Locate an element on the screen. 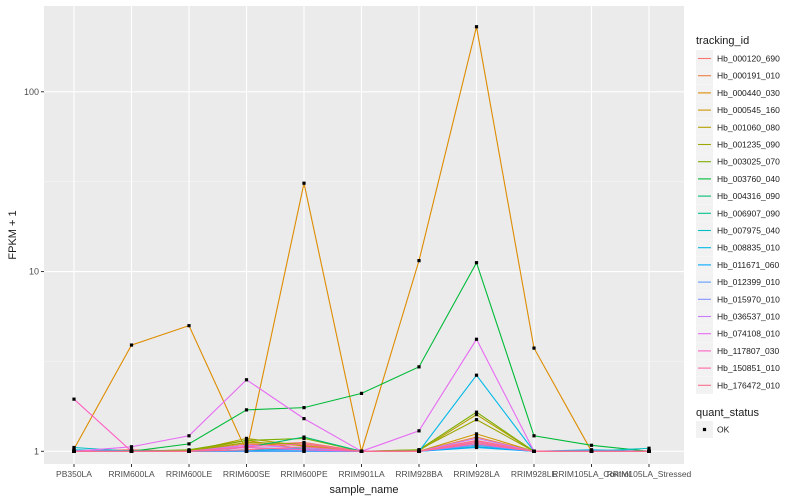 The width and height of the screenshot is (800, 500). legend-label: Hb_003760_040 is located at coordinates (748, 179).